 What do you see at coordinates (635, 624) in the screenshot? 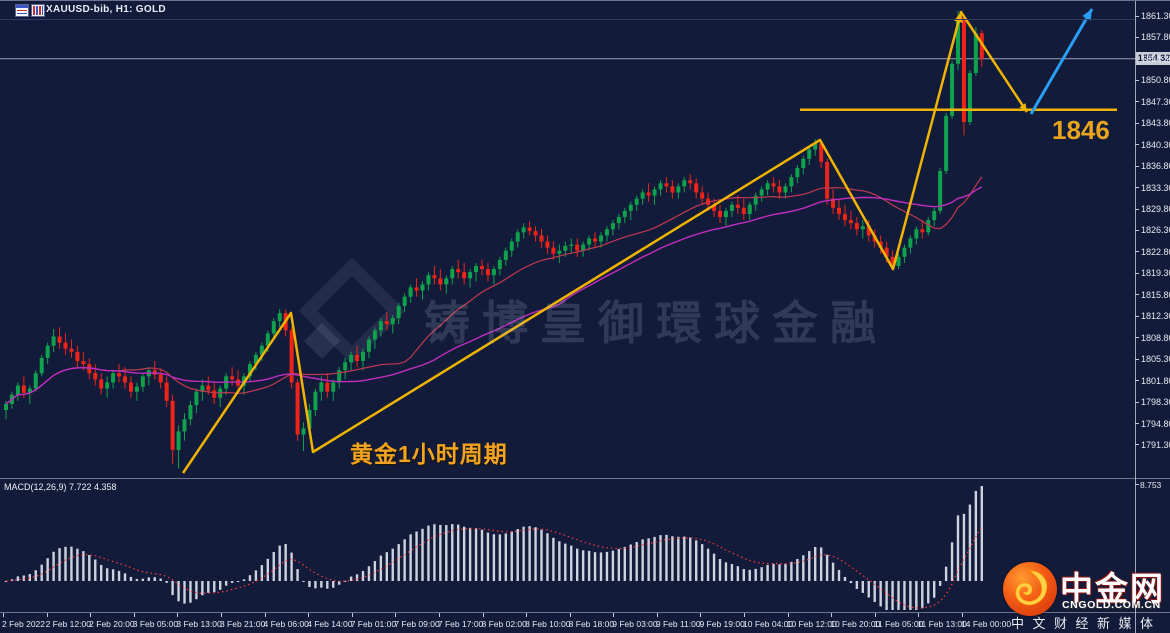
I see `time-tick-label: 9 Feb 03:00` at bounding box center [635, 624].